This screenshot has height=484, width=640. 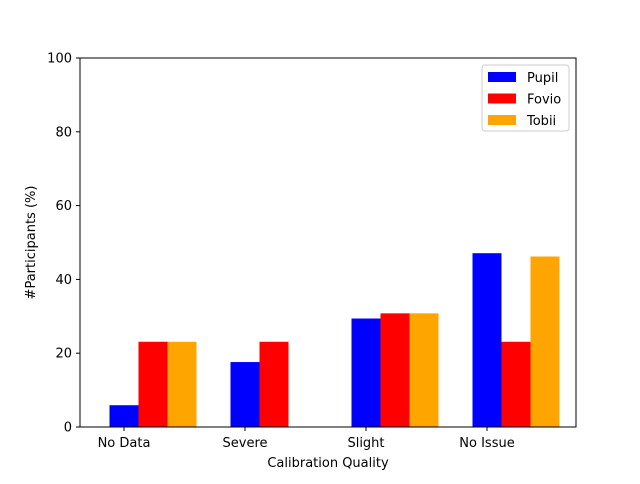 What do you see at coordinates (63, 206) in the screenshot?
I see `y-tick-label: 60` at bounding box center [63, 206].